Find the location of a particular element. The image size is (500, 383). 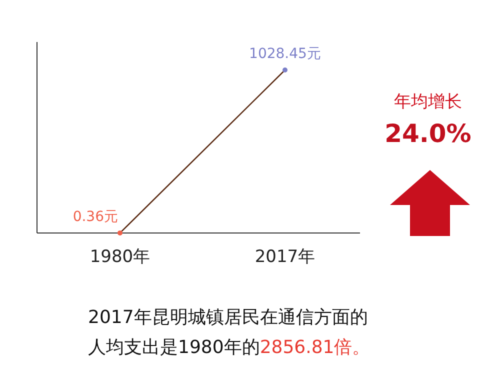

text: 2017年昆明城镇居民在通信方面的 is located at coordinates (228, 317).